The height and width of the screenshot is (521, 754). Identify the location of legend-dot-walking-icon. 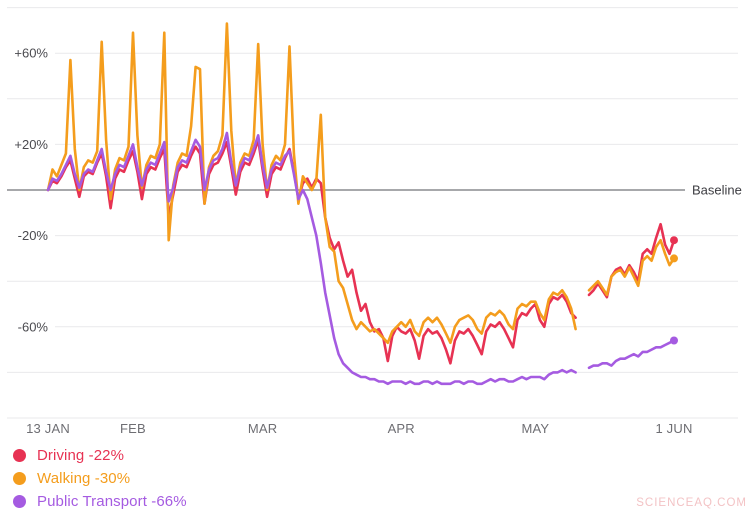
(19, 478).